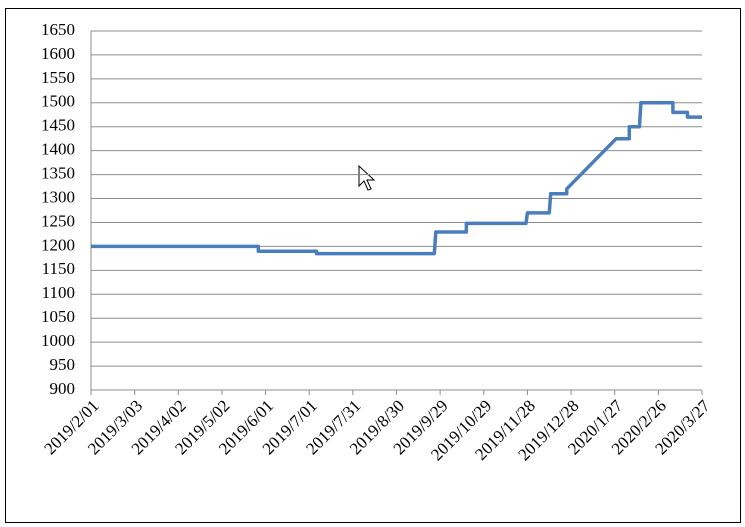 This screenshot has width=745, height=527. Describe the element at coordinates (58, 340) in the screenshot. I see `y-tick-label: 1000` at that location.